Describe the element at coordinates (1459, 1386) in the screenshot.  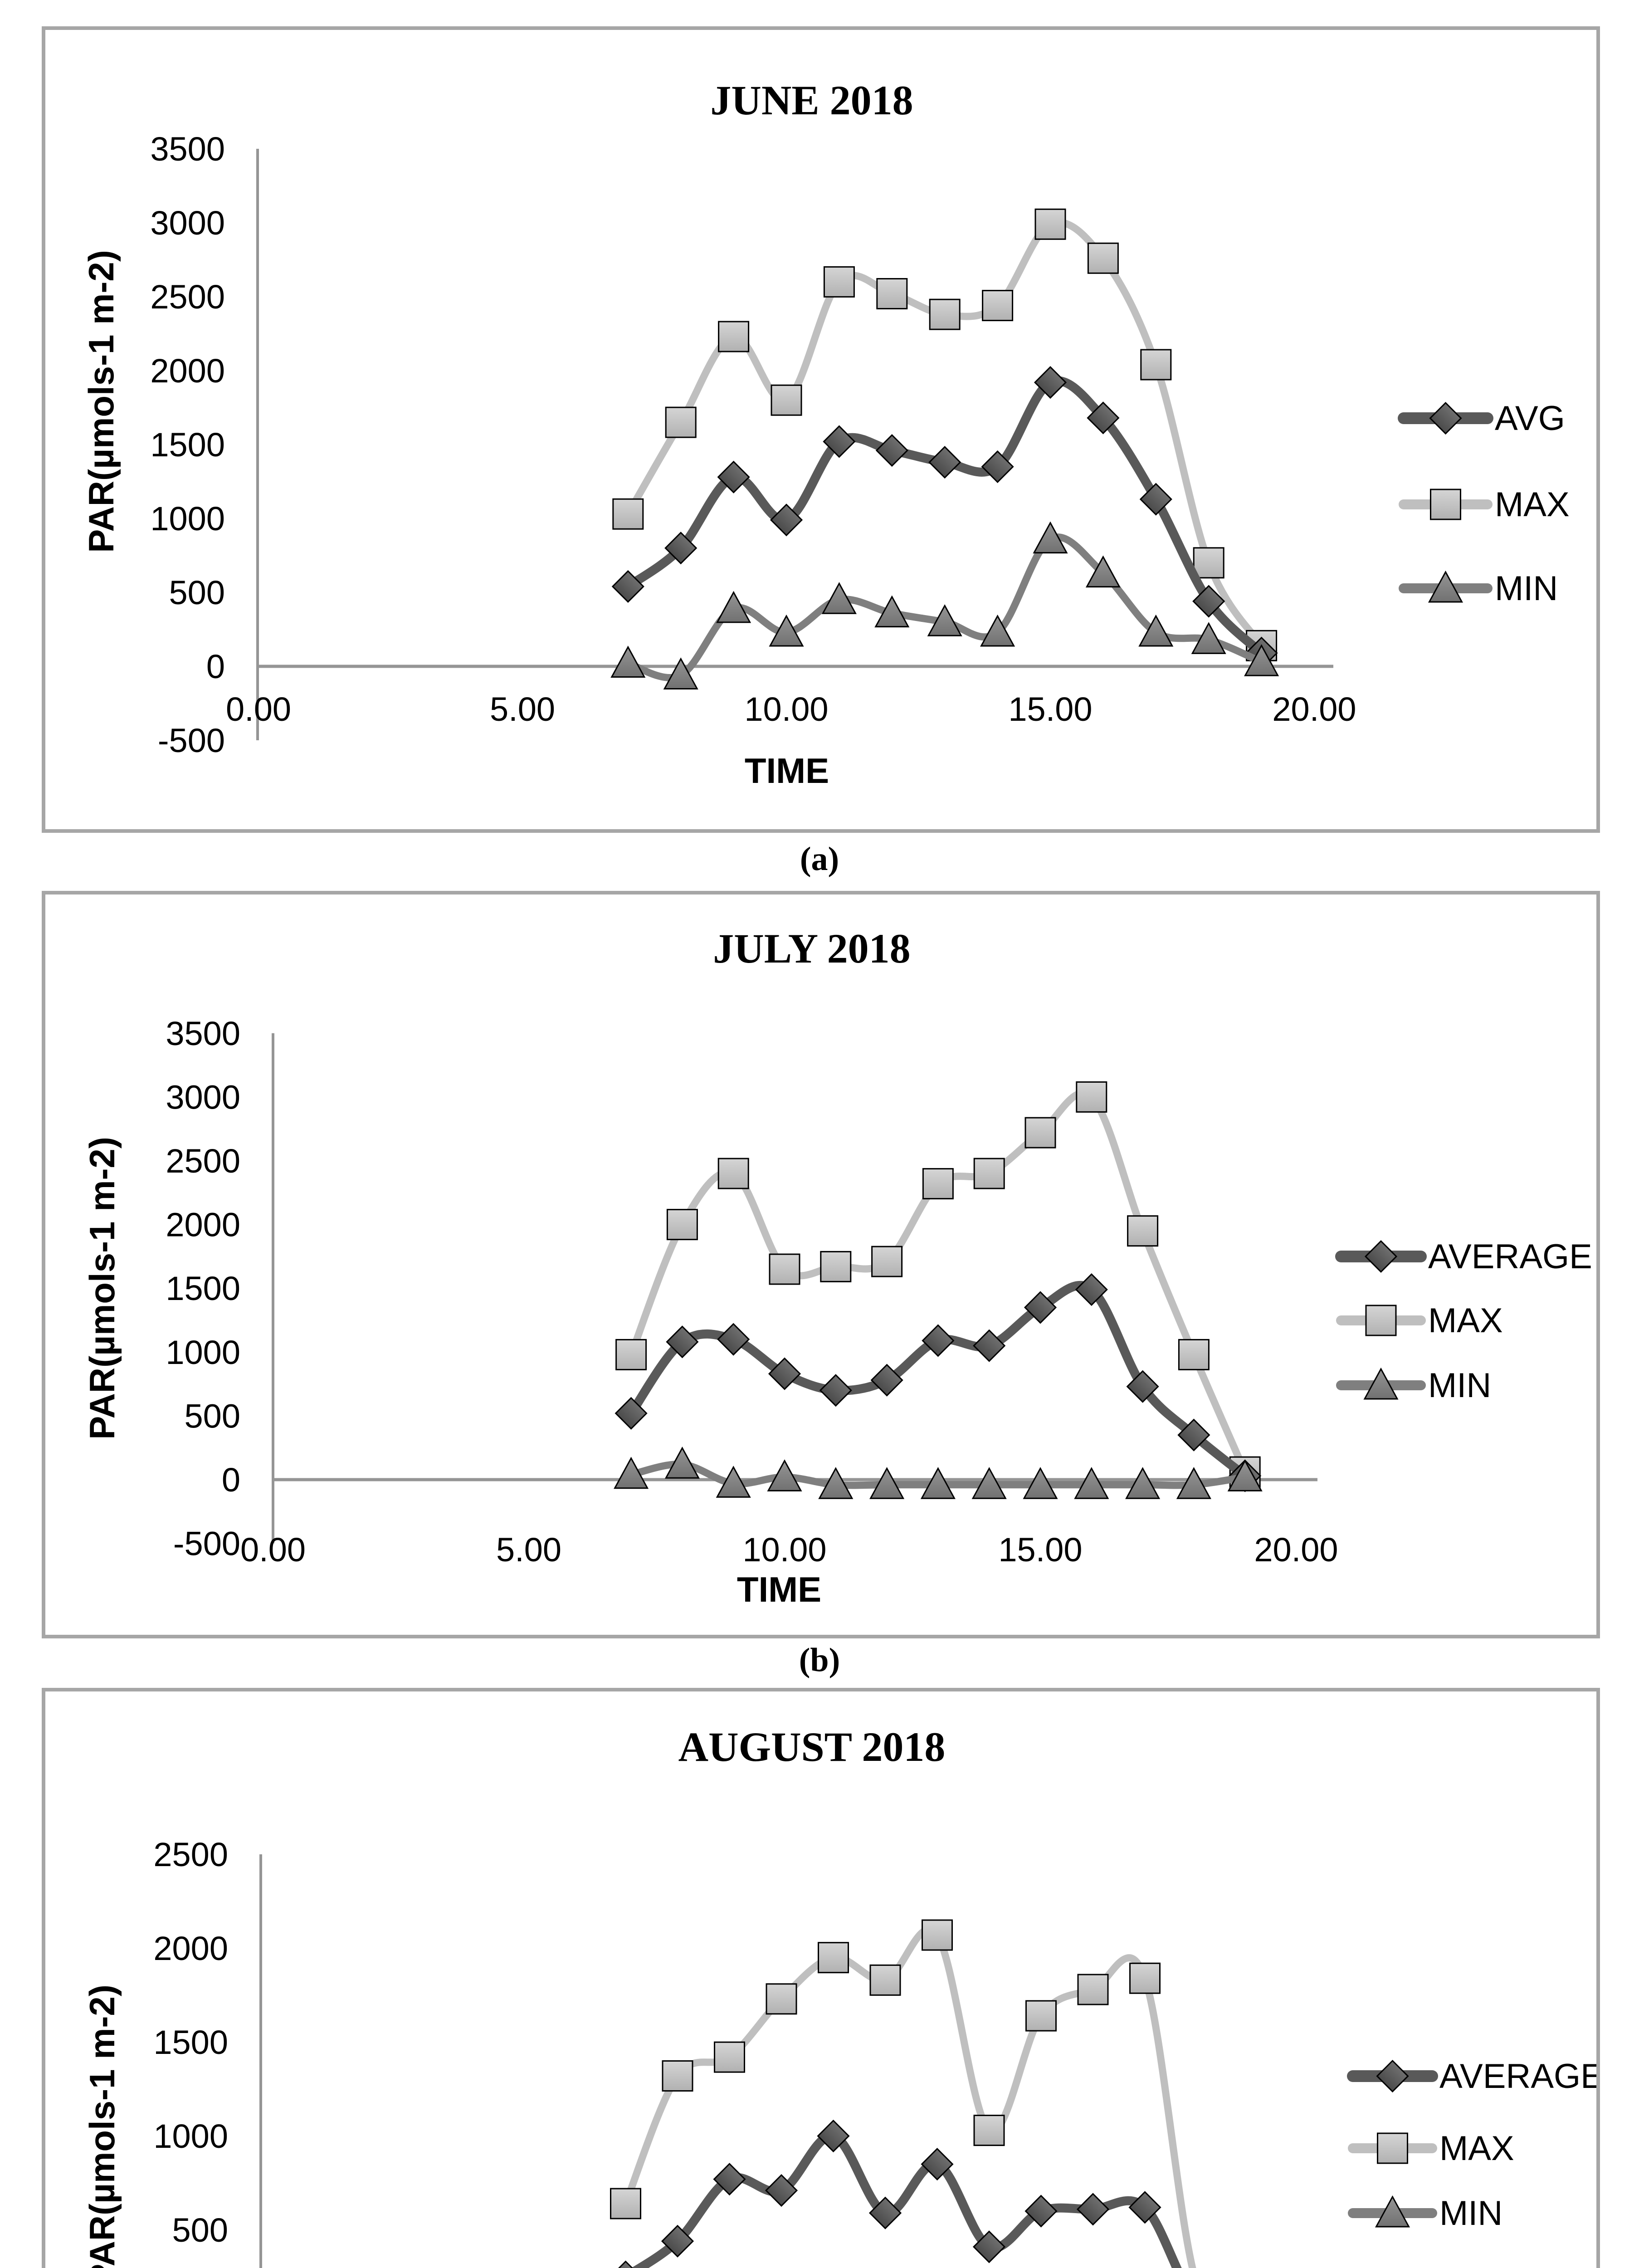
I see `legend-label-min: MIN` at that location.